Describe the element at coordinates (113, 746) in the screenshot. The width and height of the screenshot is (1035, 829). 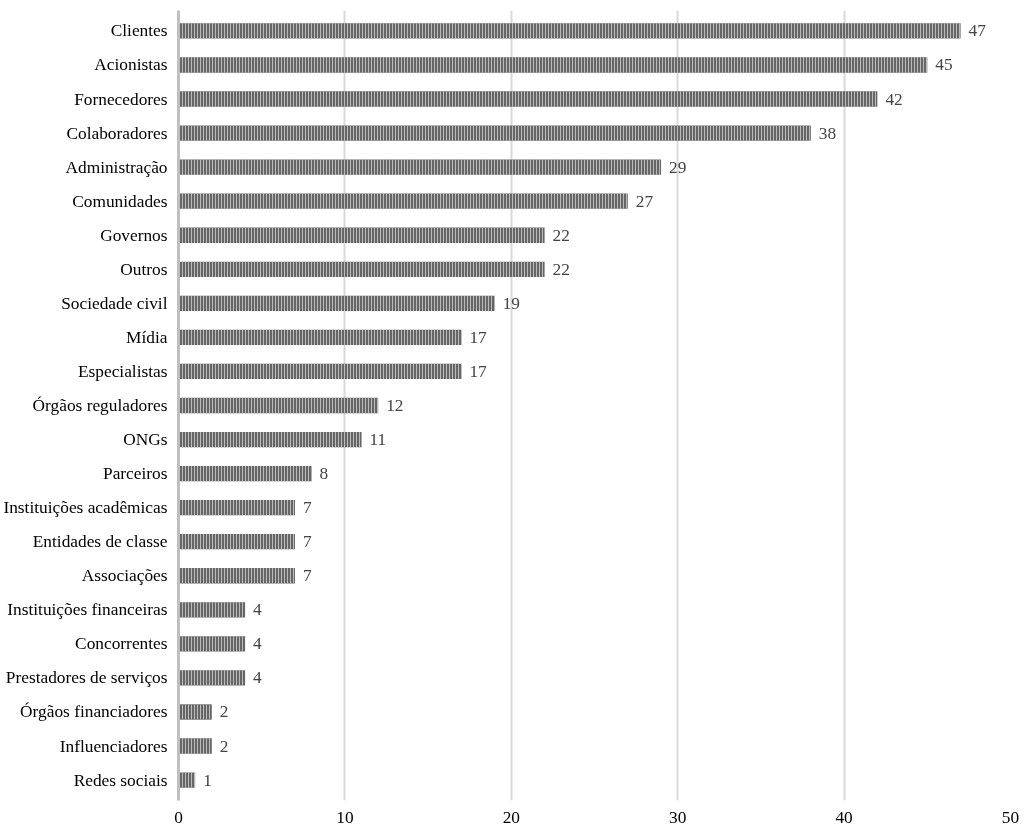
I see `y-tick-label: Influenciadores` at that location.